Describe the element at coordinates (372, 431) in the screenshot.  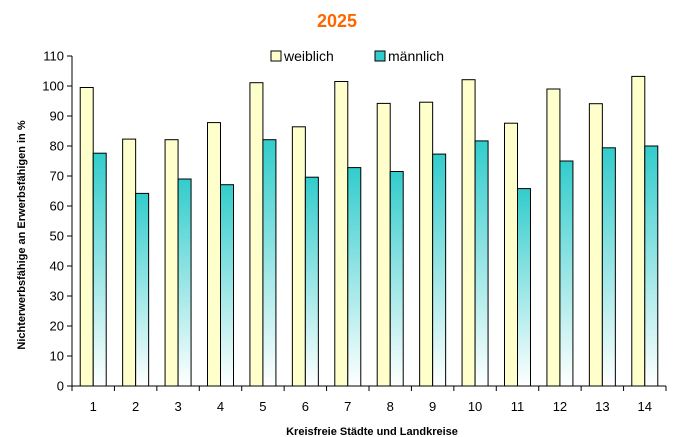
I see `x-axis-title: Kreisfreie Städte und Landkreise` at that location.